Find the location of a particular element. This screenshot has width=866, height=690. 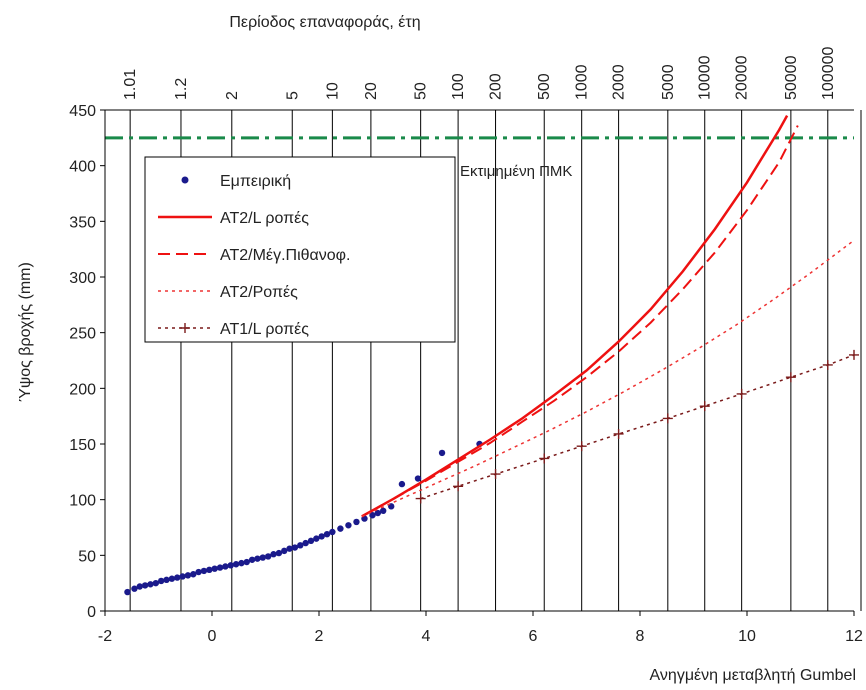

y-tick-label-200: 200 is located at coordinates (82, 389).